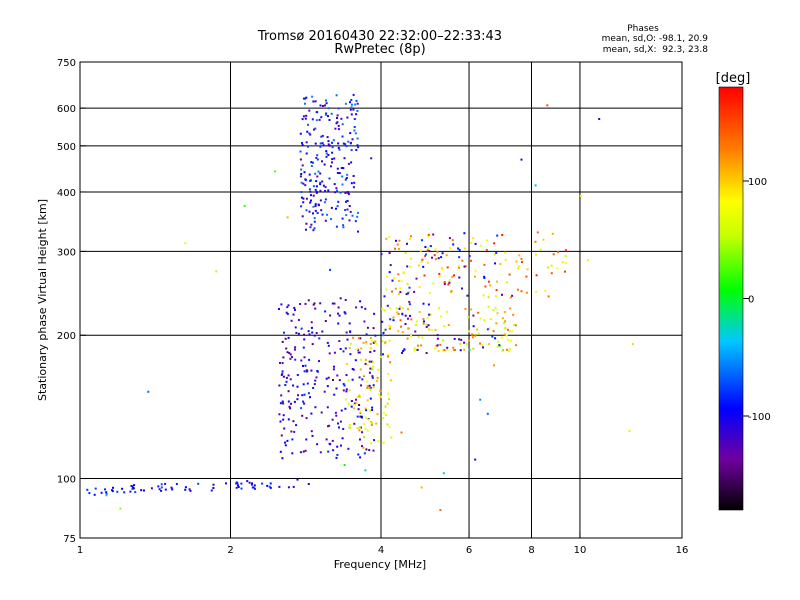  I want to click on stats-header: Phases, so click(643, 29).